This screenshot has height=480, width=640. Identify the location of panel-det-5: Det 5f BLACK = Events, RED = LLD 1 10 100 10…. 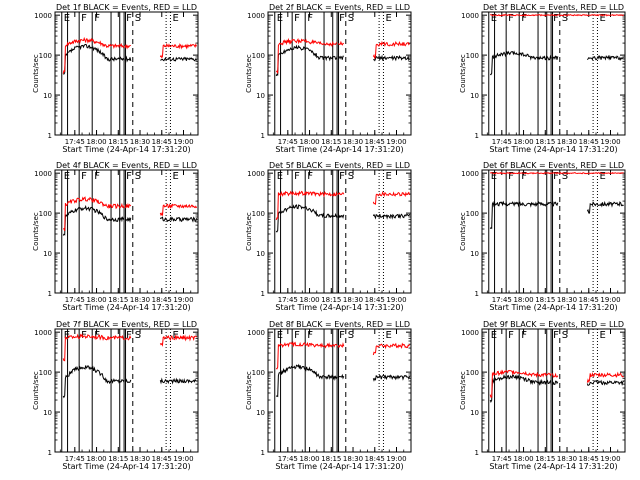
(328, 236).